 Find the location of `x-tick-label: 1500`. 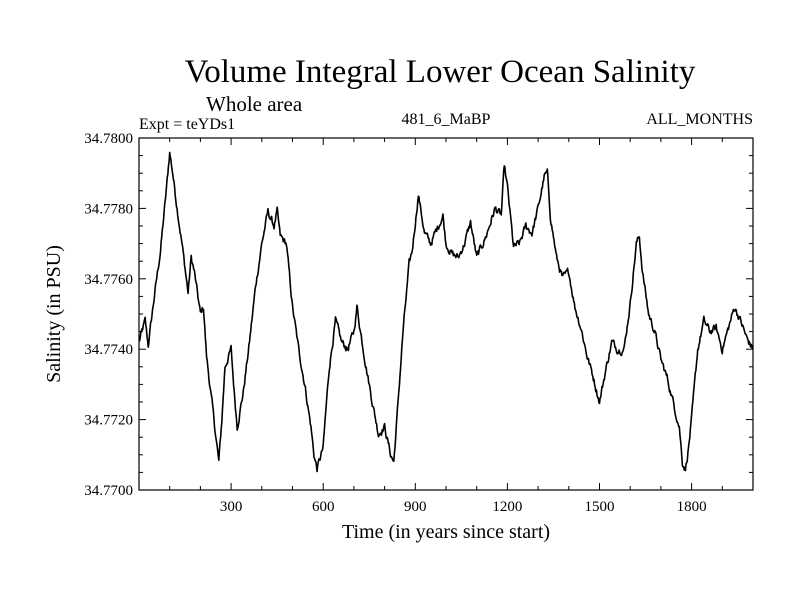

x-tick-label: 1500 is located at coordinates (600, 507).